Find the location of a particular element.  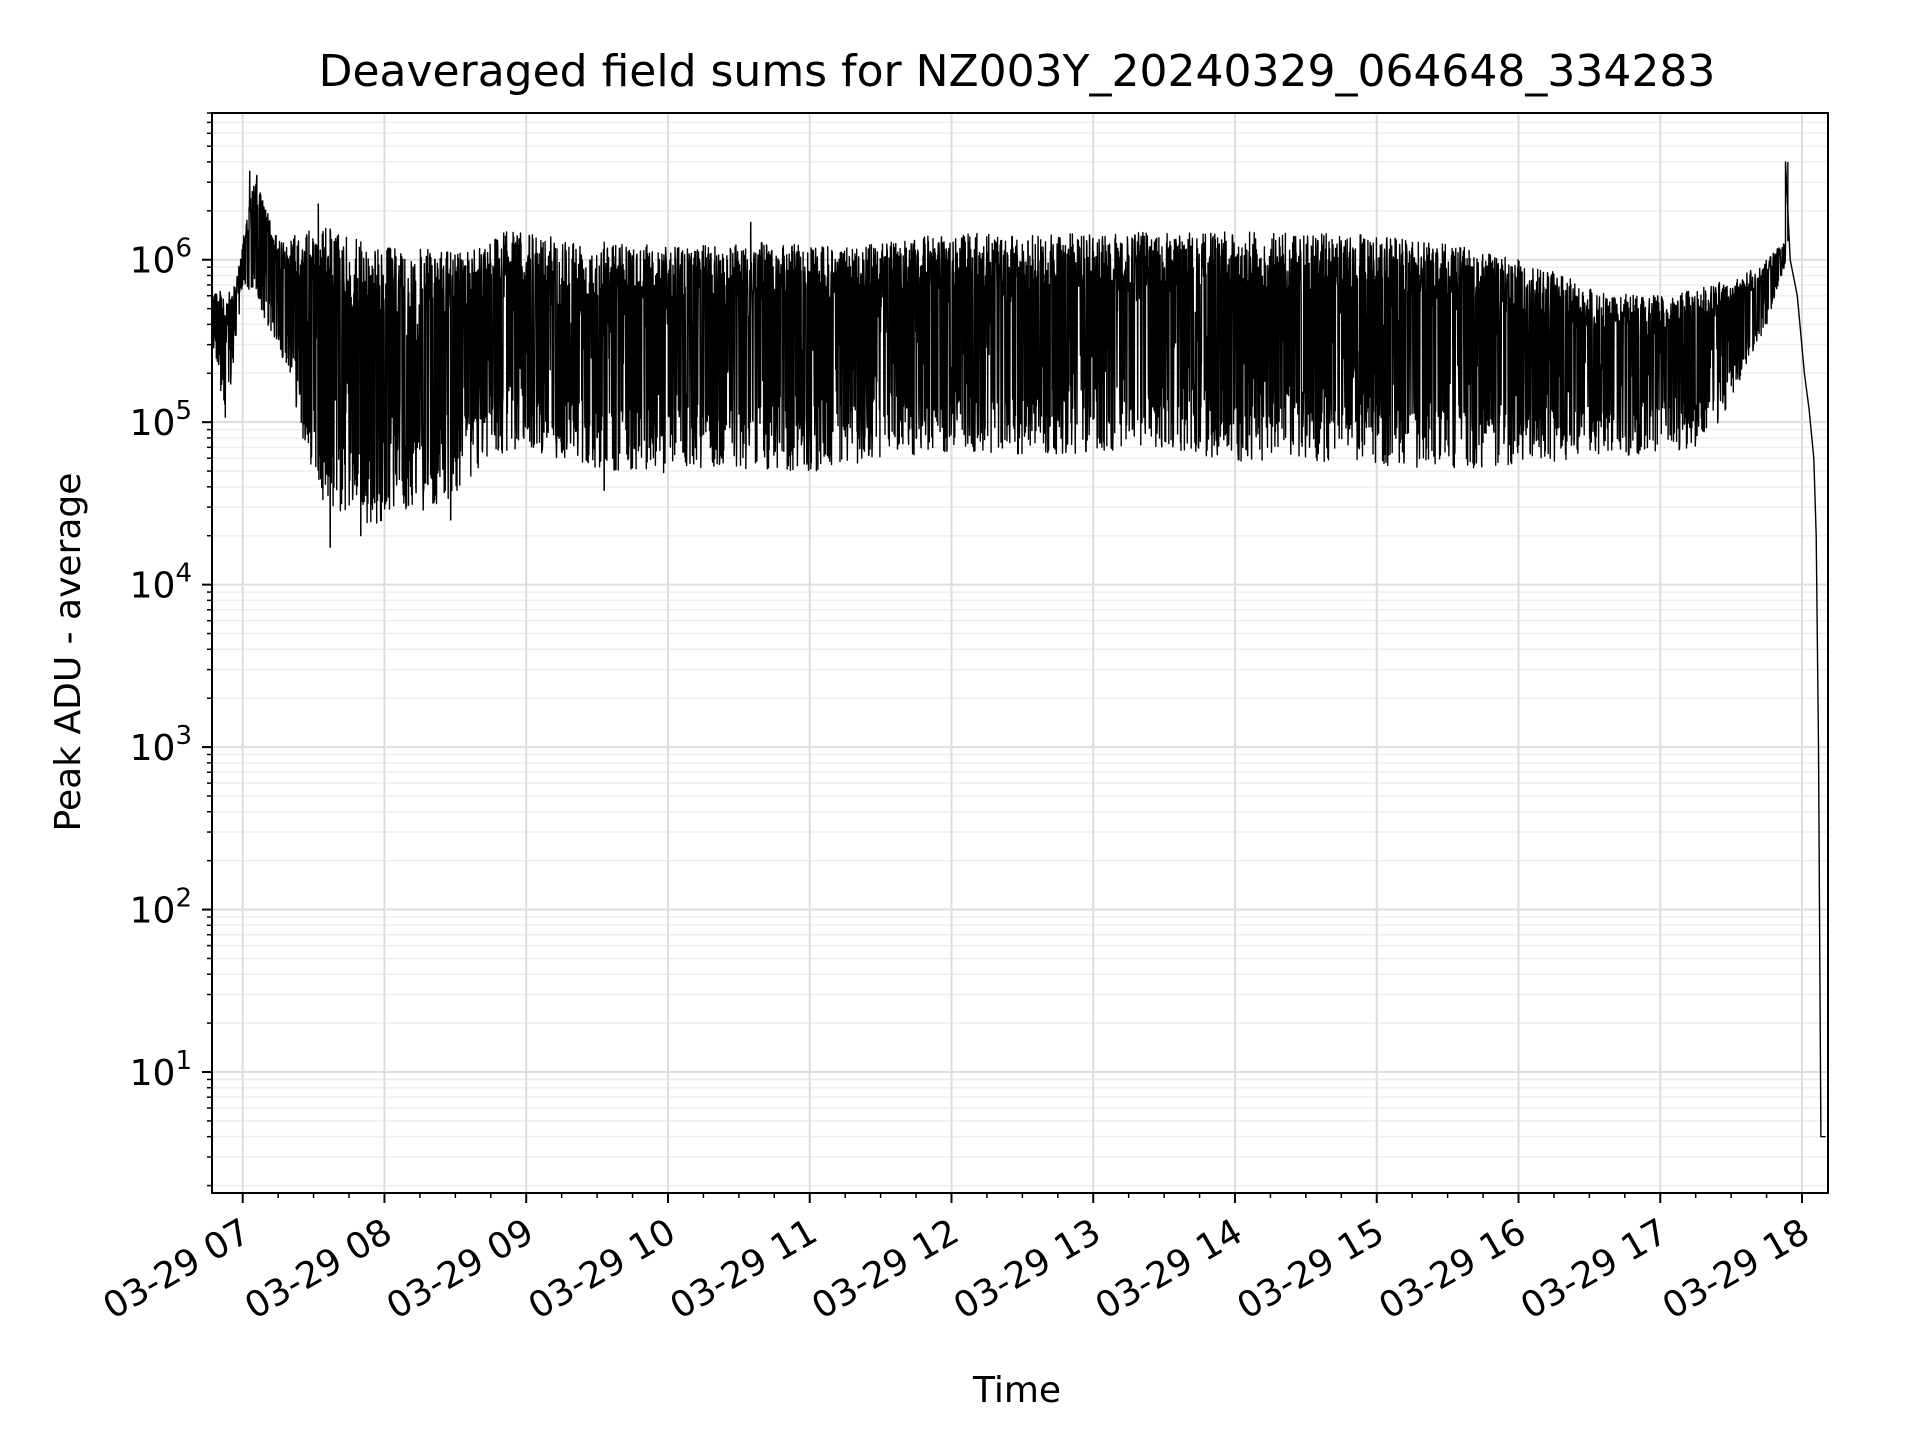

y-tick-label: 10² is located at coordinates (161, 908).